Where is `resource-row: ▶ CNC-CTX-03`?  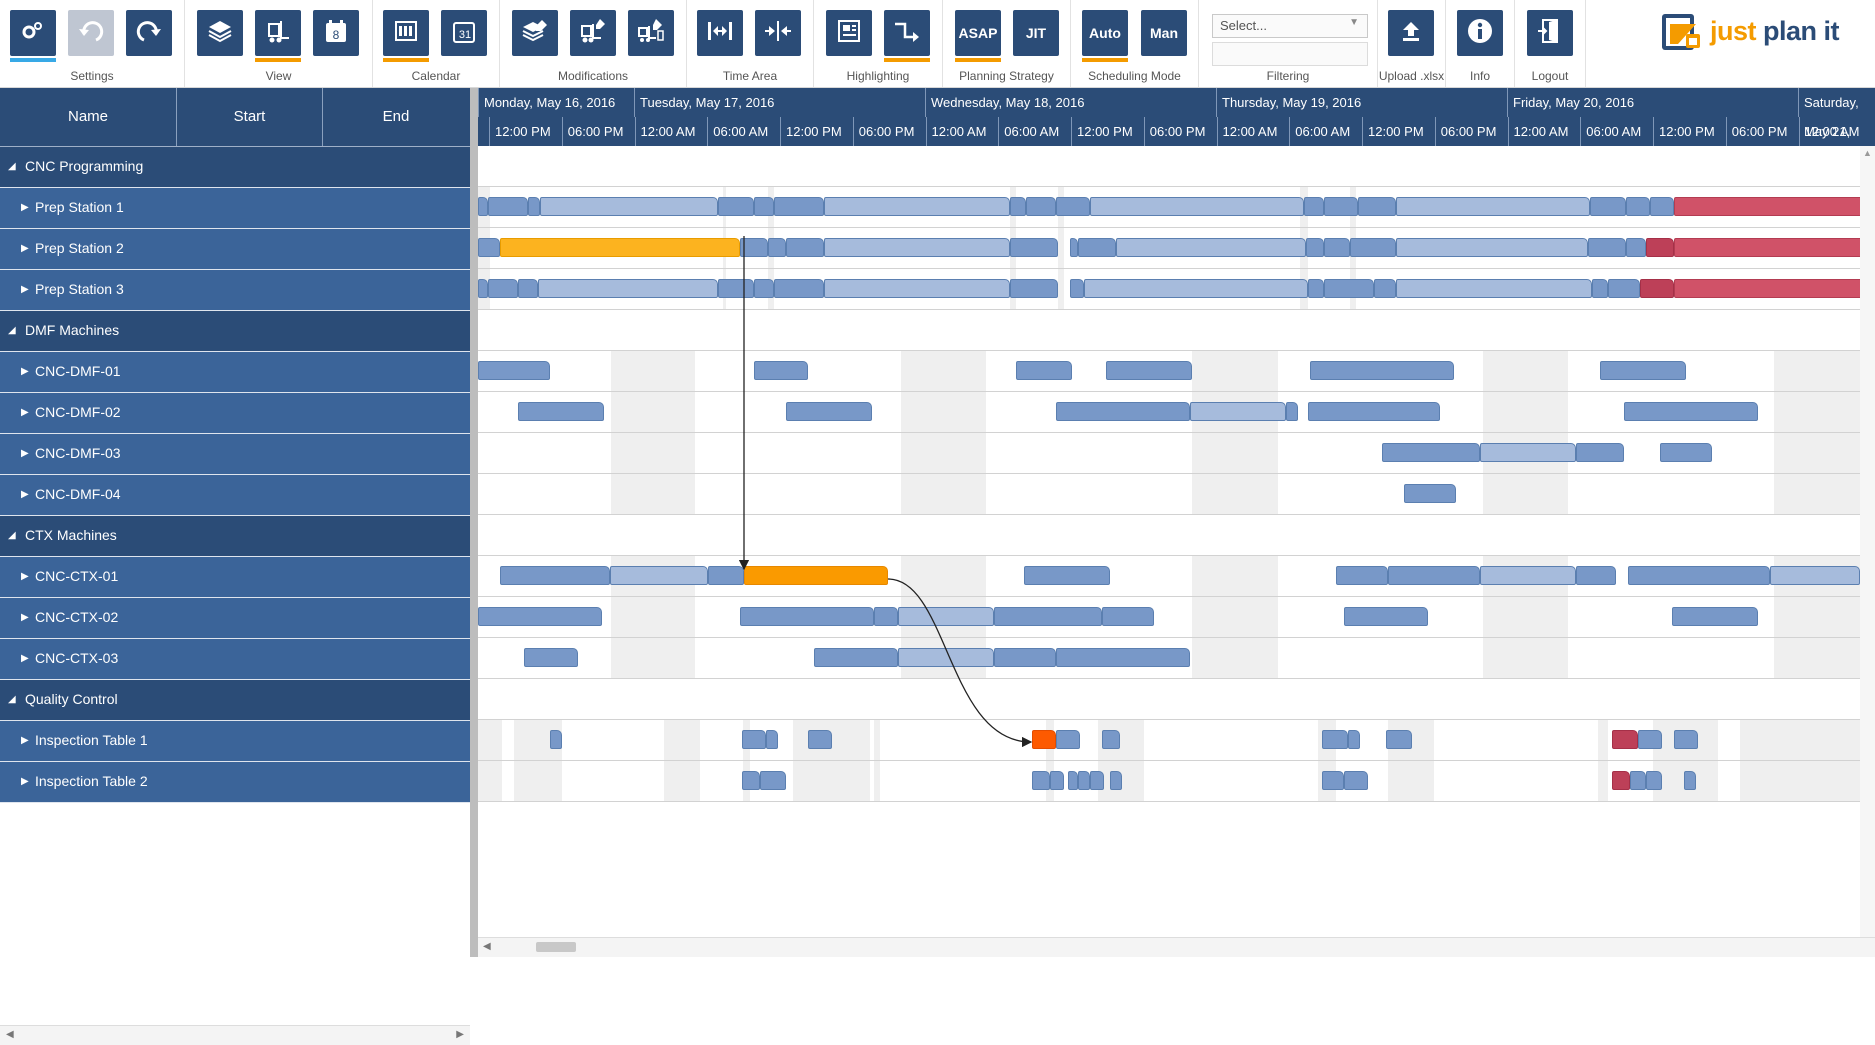 resource-row: ▶ CNC-CTX-03 is located at coordinates (235, 659).